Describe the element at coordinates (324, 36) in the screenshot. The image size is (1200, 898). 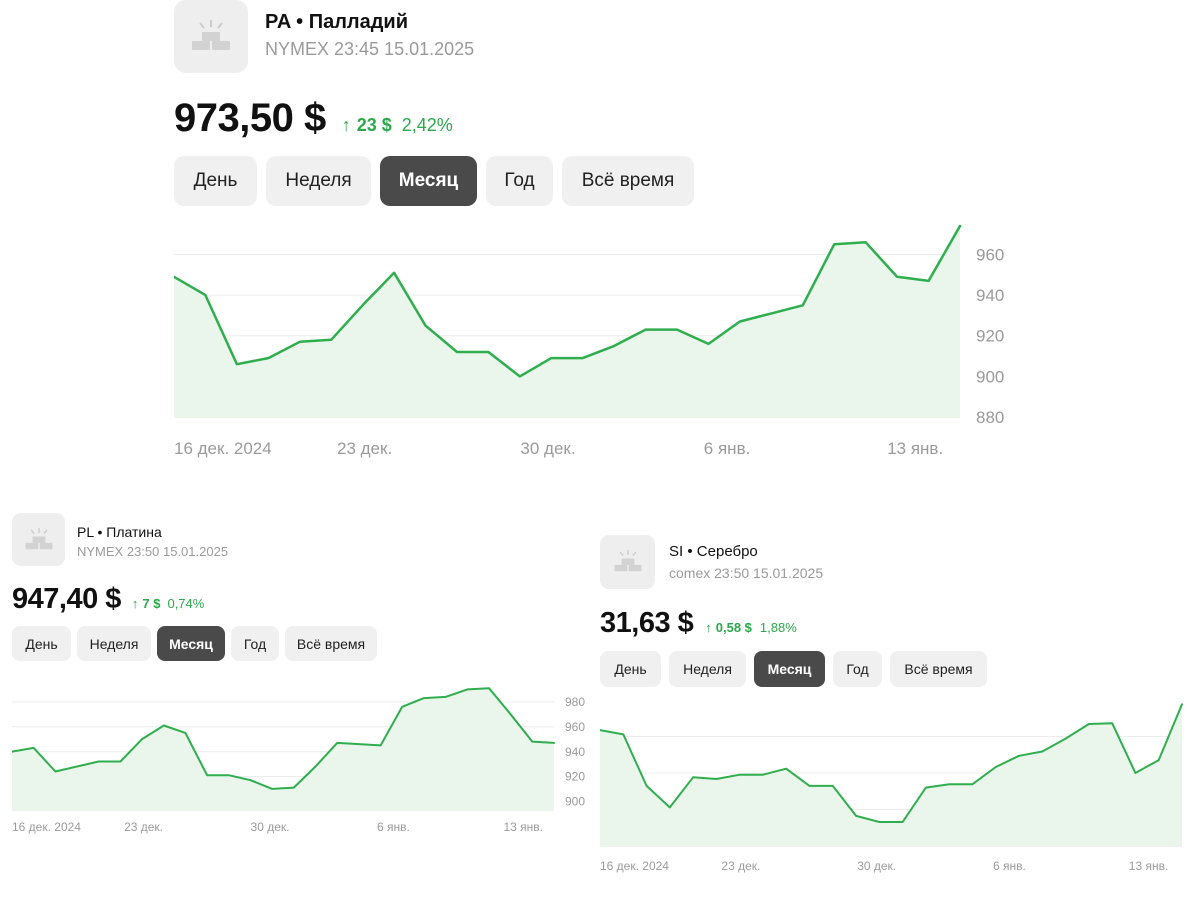
I see `instrument-header: PA • Палладий NYMEX 23:45 15.01.2025` at that location.